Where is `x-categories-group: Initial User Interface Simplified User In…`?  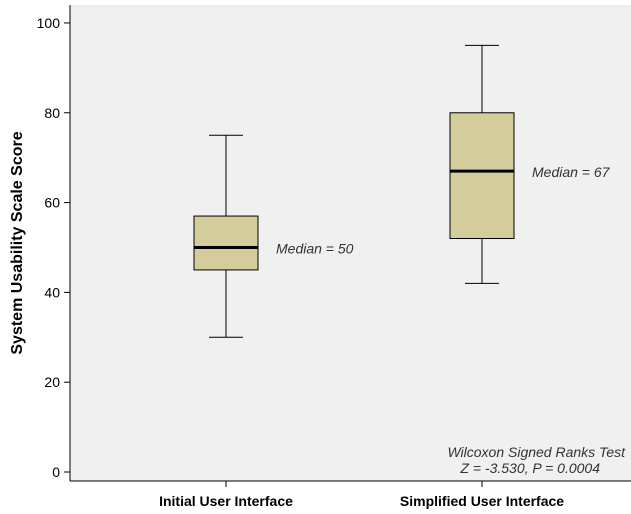 x-categories-group: Initial User Interface Simplified User In… is located at coordinates (361, 495).